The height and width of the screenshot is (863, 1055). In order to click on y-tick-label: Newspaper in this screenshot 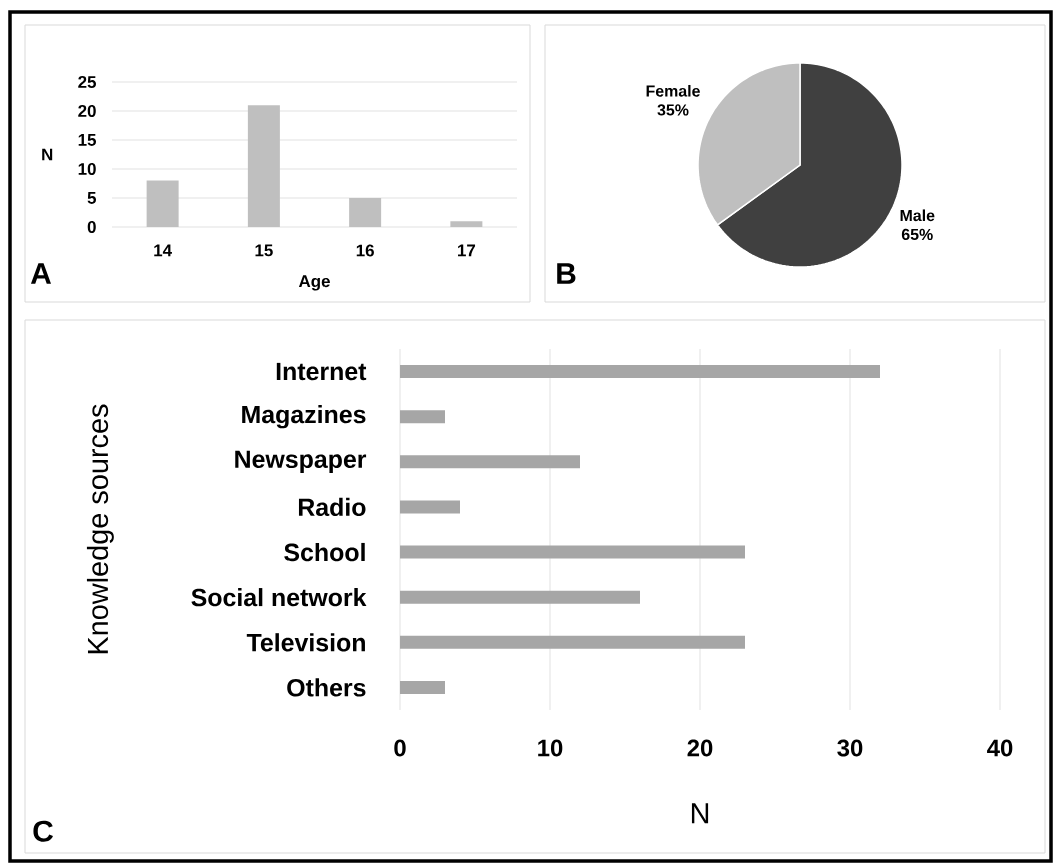, I will do `click(301, 461)`.